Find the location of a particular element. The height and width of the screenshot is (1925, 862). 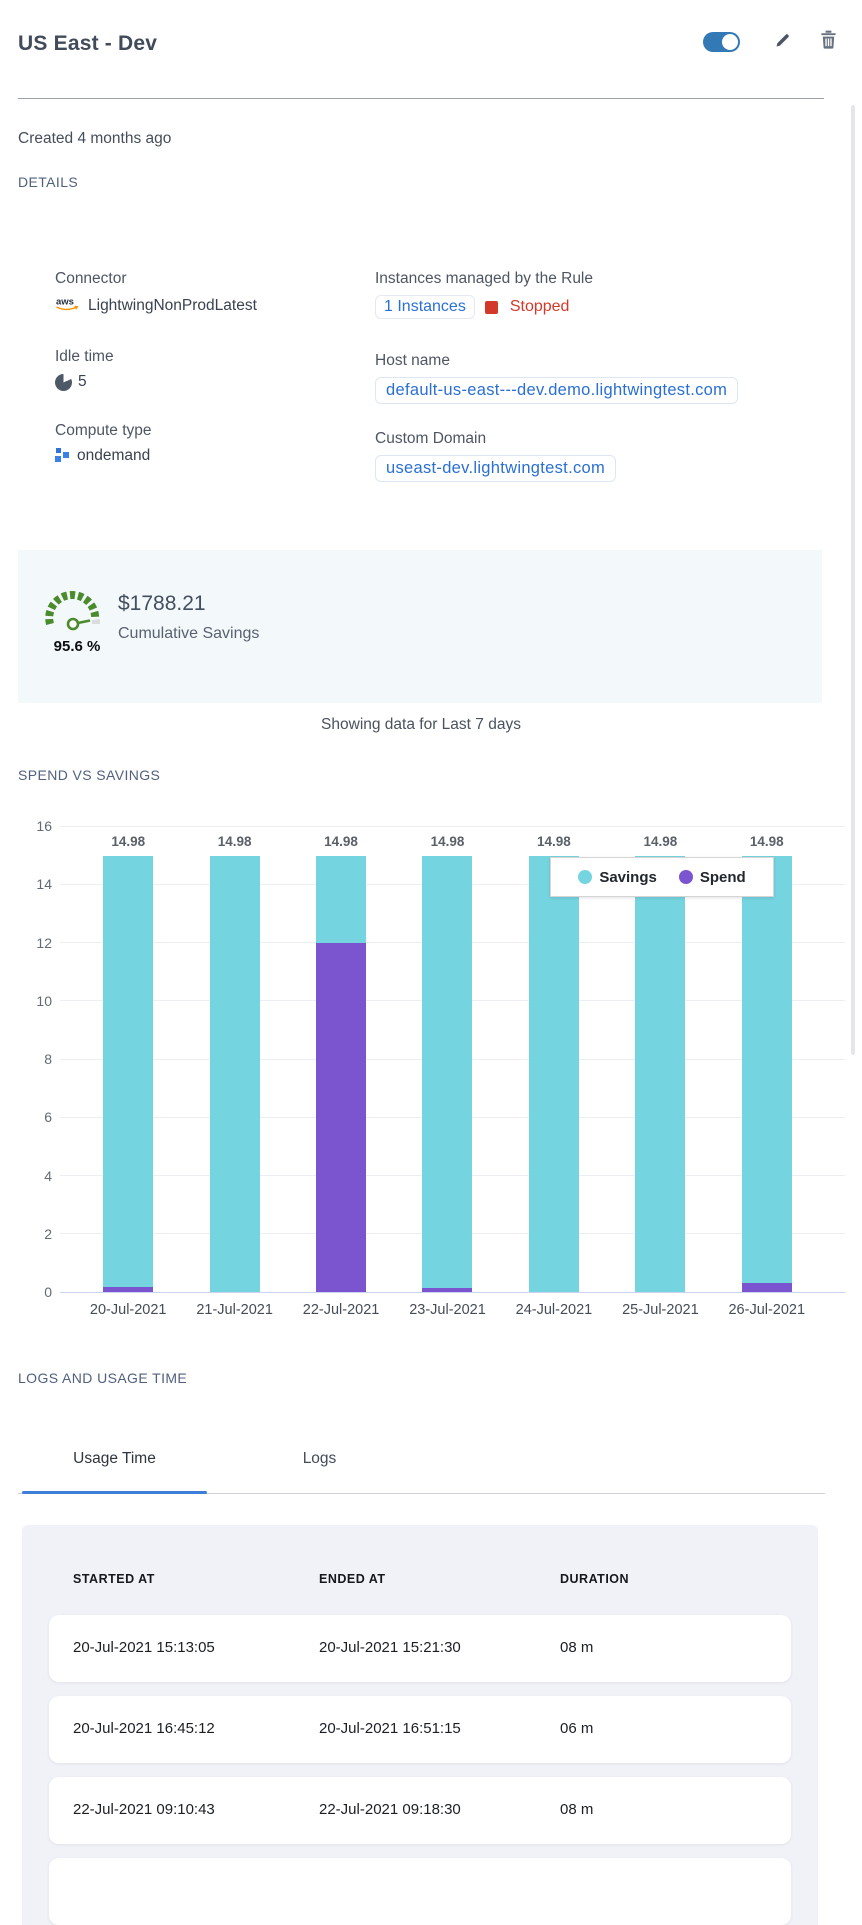

instances-label: Instances managed by the Rule is located at coordinates (484, 278).